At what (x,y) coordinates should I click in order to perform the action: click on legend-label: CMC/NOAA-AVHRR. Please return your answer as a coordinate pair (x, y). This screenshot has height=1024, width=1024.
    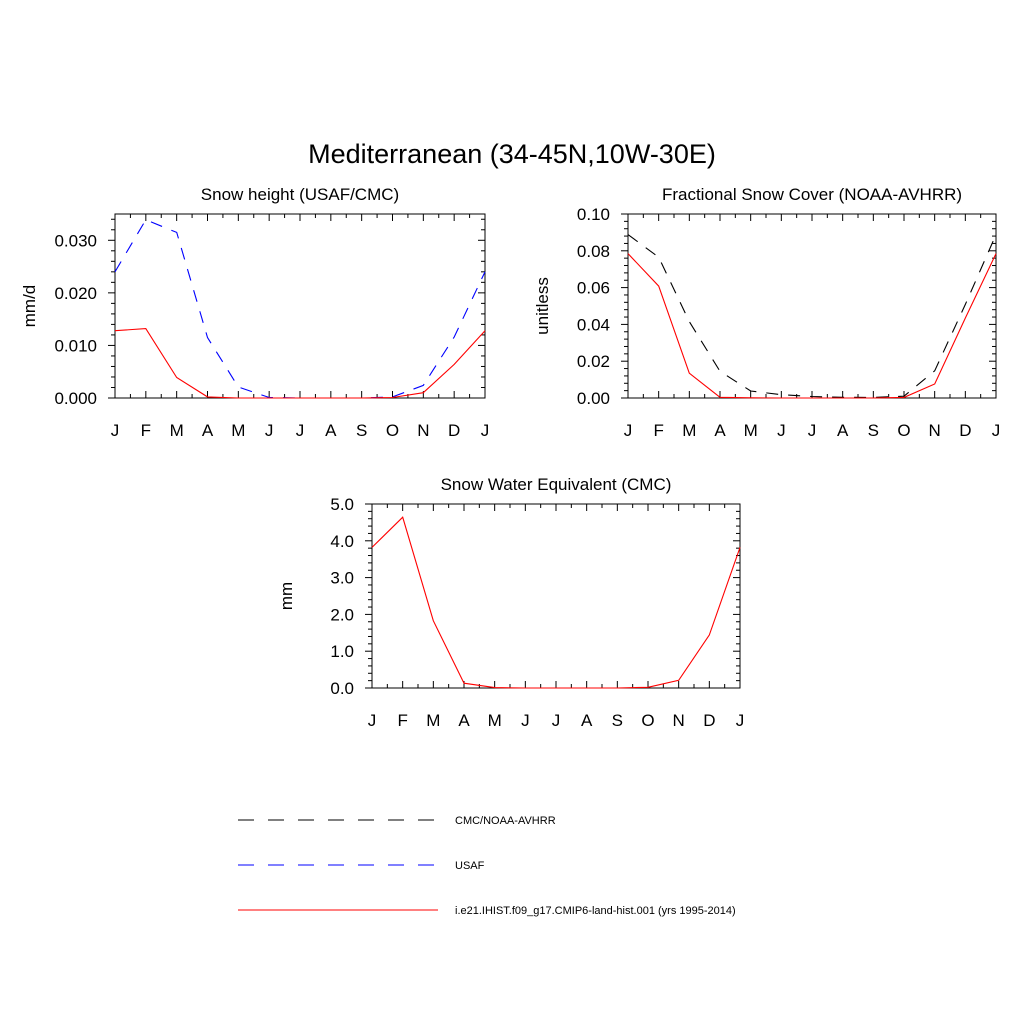
    Looking at the image, I should click on (505, 821).